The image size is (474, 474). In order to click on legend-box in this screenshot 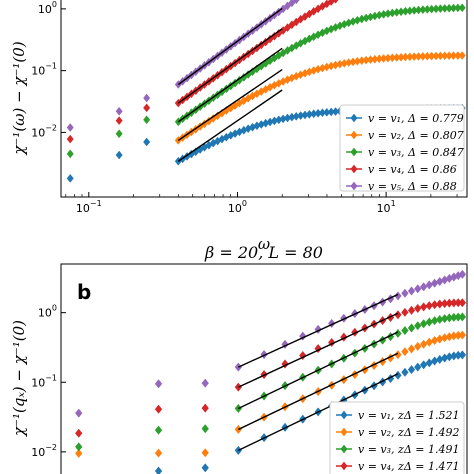, I will do `click(397, 437)`.